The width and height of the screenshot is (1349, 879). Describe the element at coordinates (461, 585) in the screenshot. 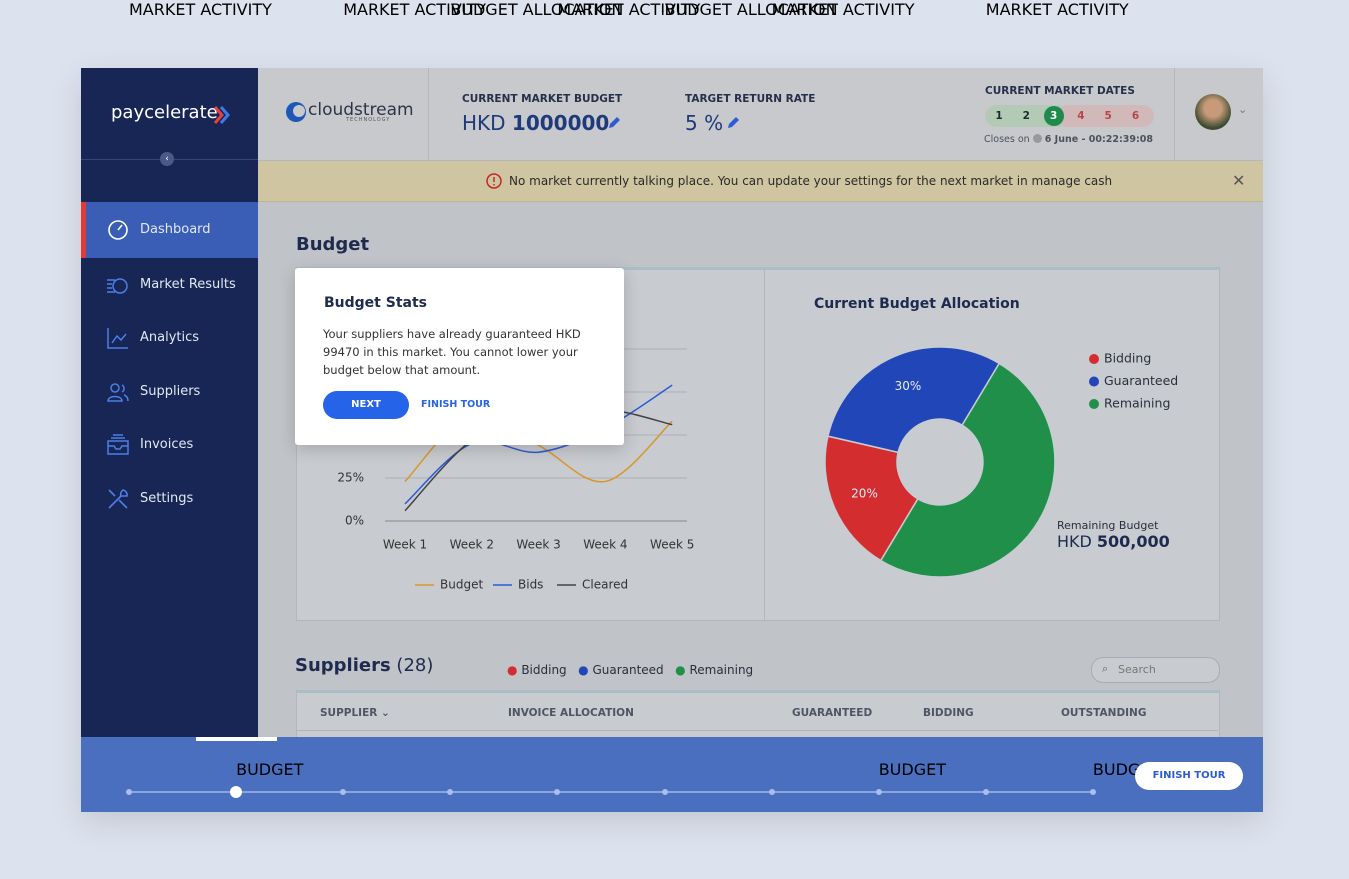

I see `legend-label: Budget` at that location.